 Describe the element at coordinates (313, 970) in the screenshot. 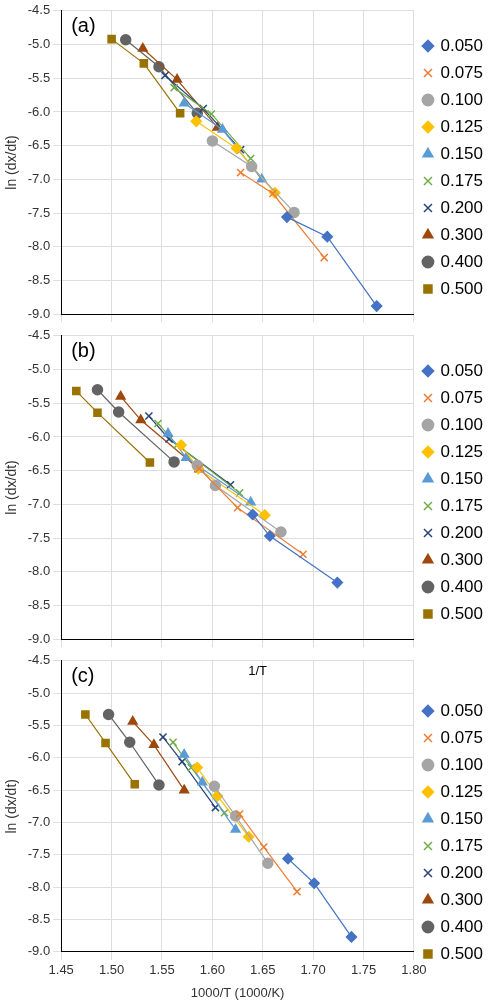

I see `x-tick-label: 1.70` at that location.